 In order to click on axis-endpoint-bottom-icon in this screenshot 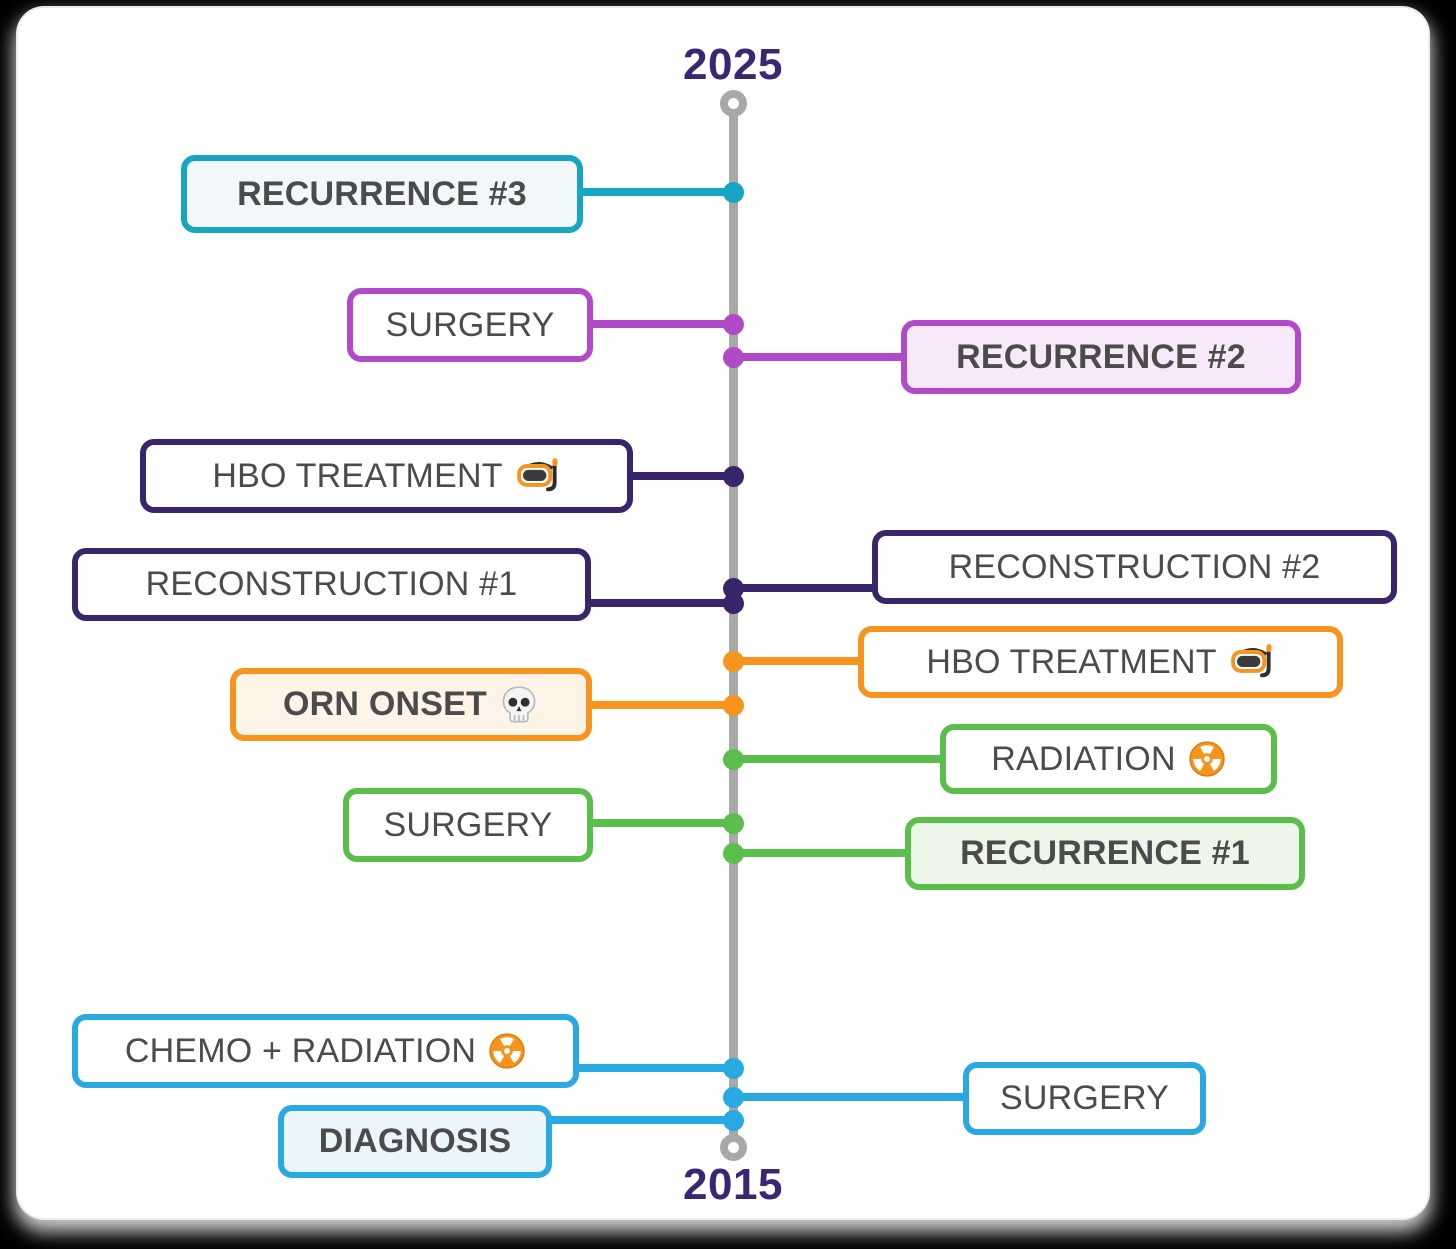, I will do `click(733, 1147)`.